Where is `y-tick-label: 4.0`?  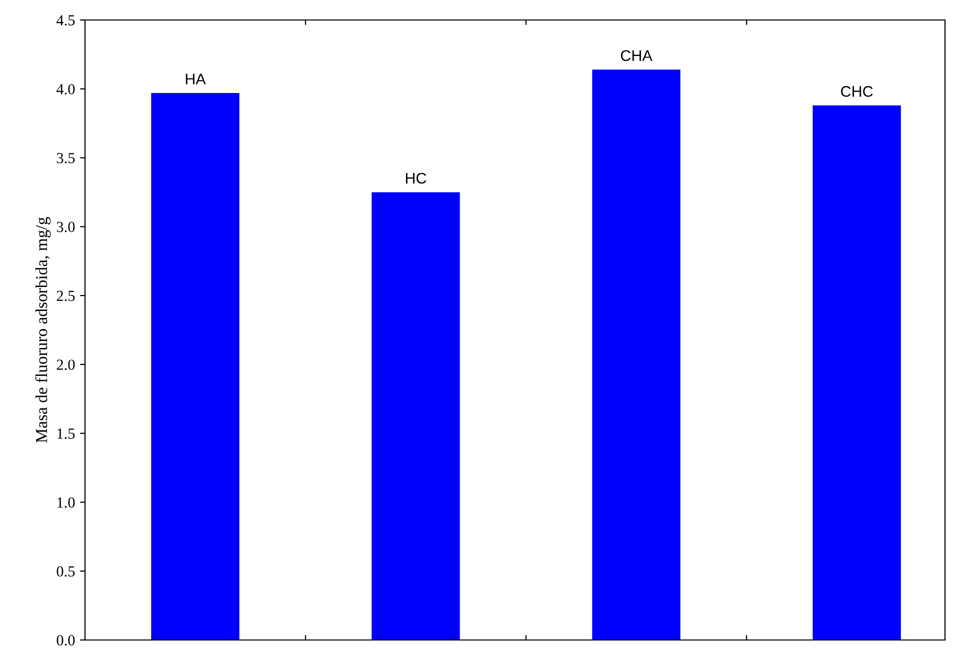
y-tick-label: 4.0 is located at coordinates (65, 89).